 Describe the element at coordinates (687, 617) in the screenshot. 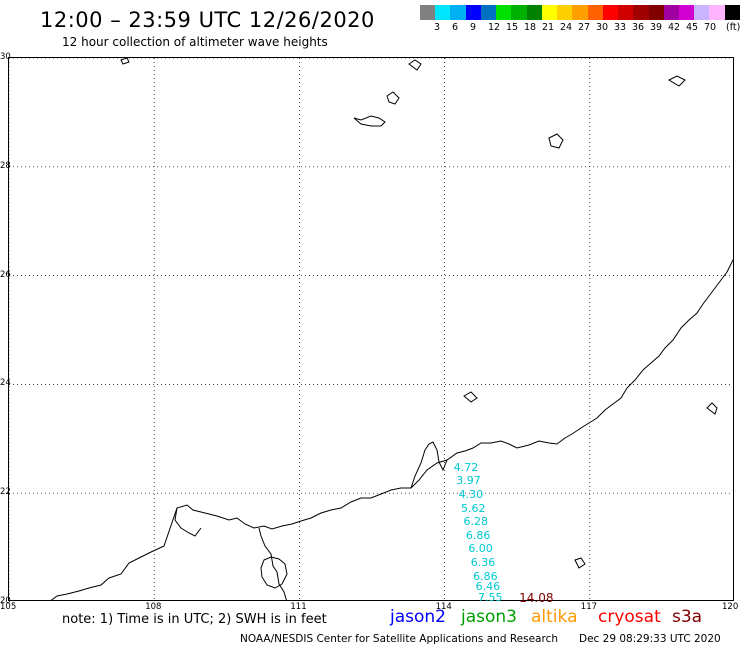

I see `satellite-s3a: s3a` at that location.